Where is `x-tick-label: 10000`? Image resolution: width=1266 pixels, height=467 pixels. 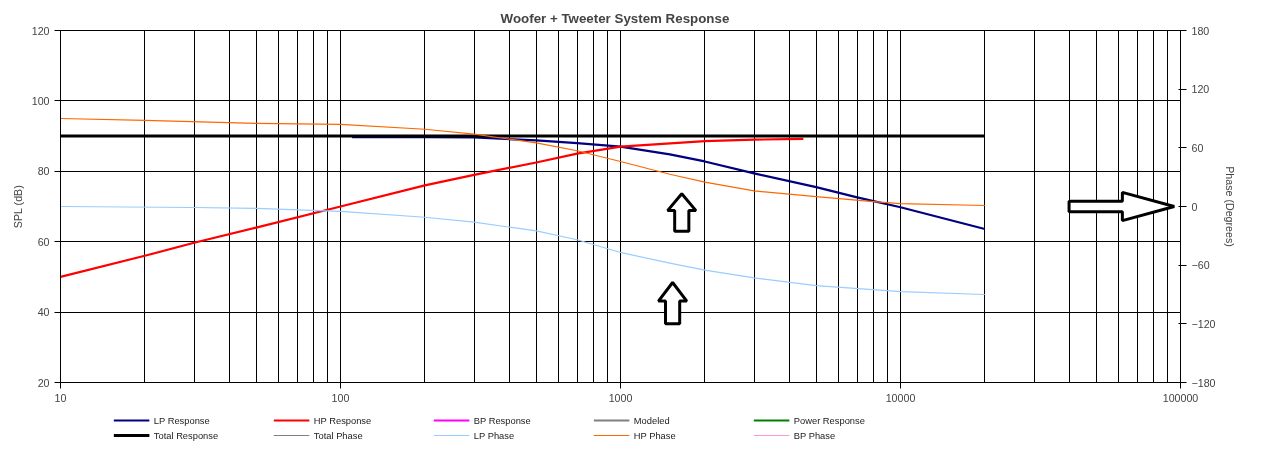
x-tick-label: 10000 is located at coordinates (900, 397).